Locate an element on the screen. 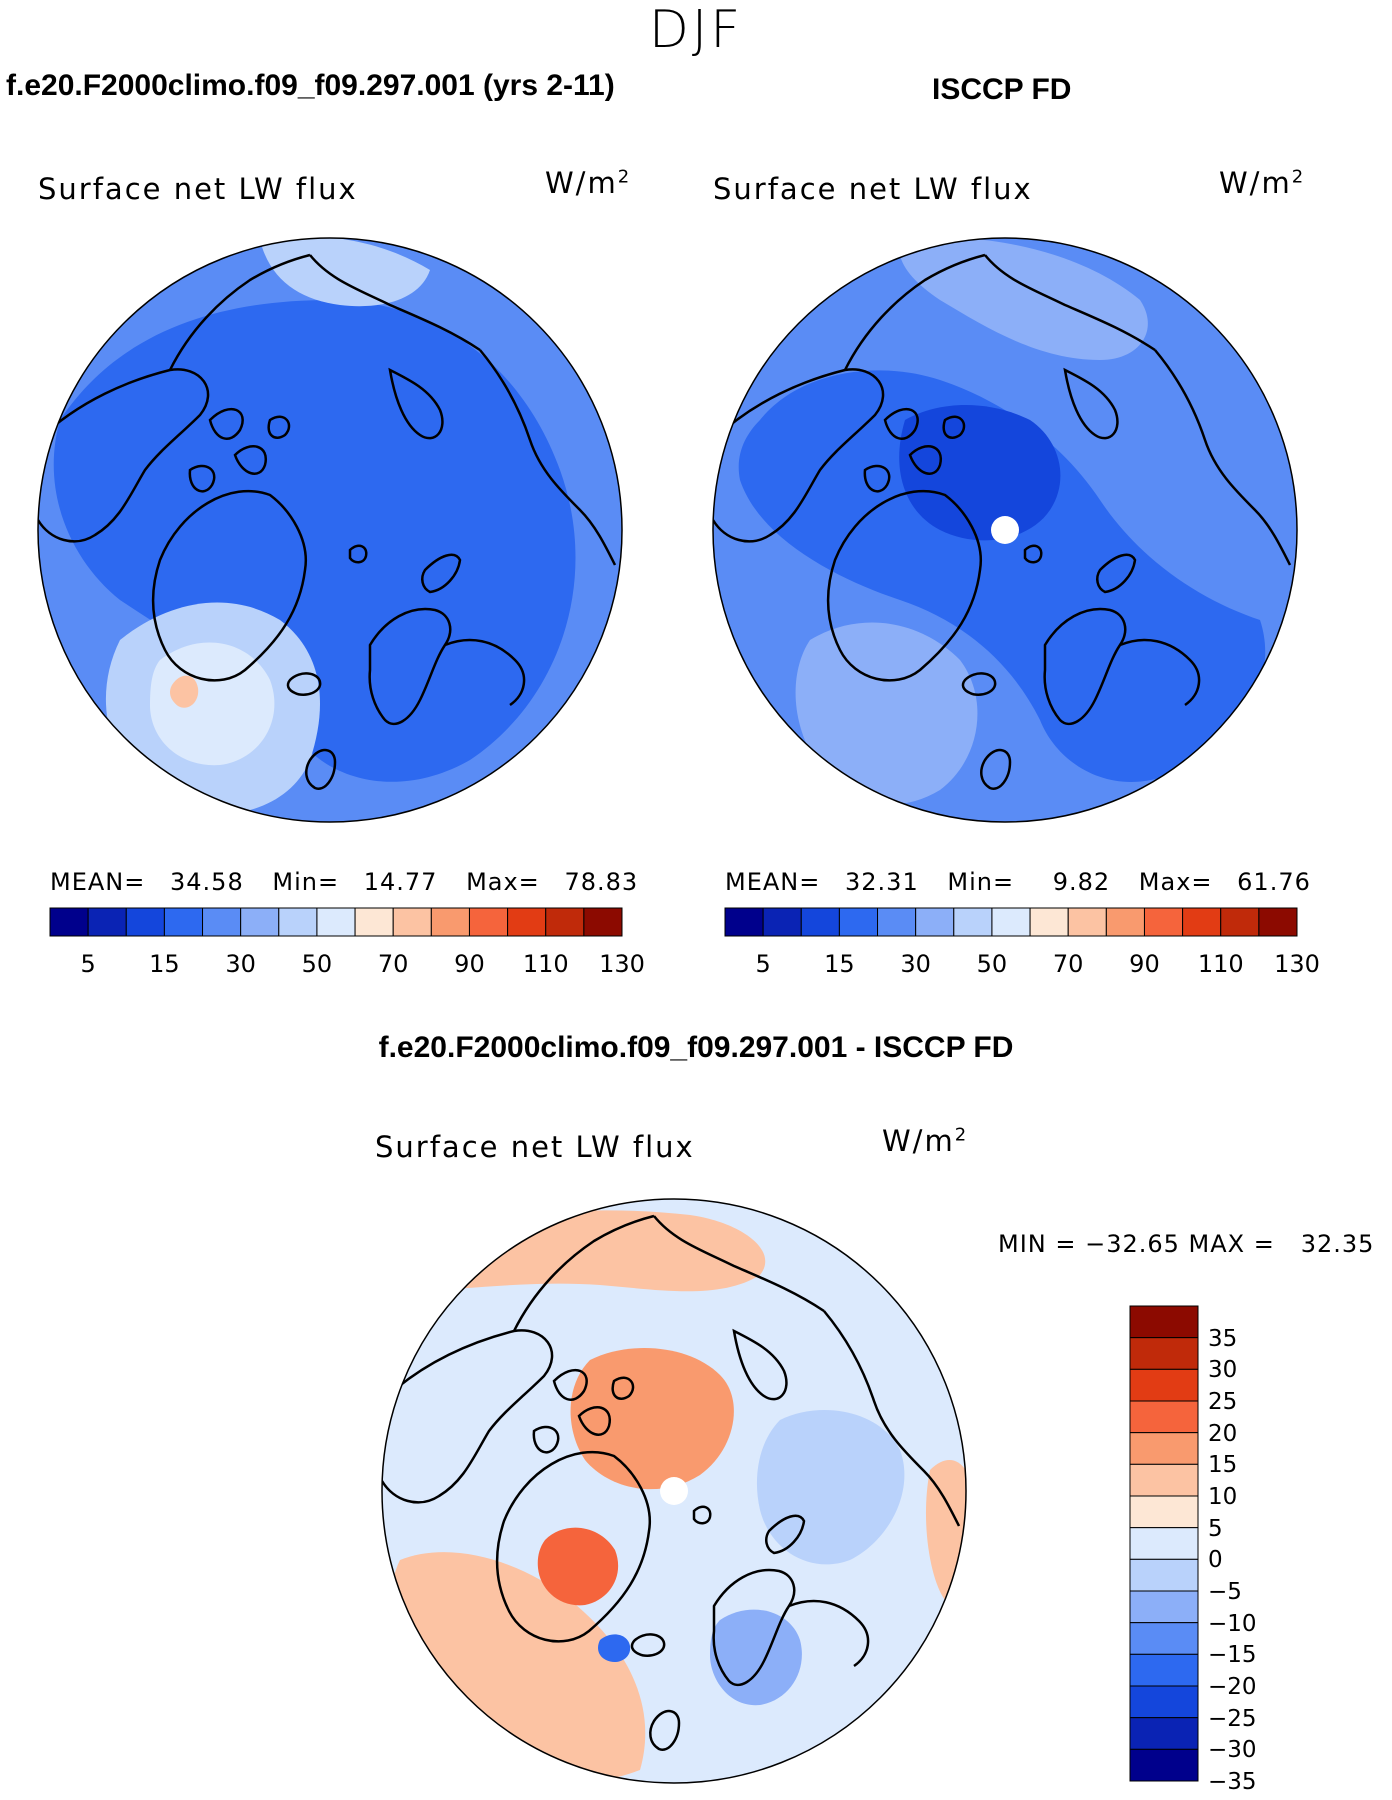  model-map-border is located at coordinates (330, 530).